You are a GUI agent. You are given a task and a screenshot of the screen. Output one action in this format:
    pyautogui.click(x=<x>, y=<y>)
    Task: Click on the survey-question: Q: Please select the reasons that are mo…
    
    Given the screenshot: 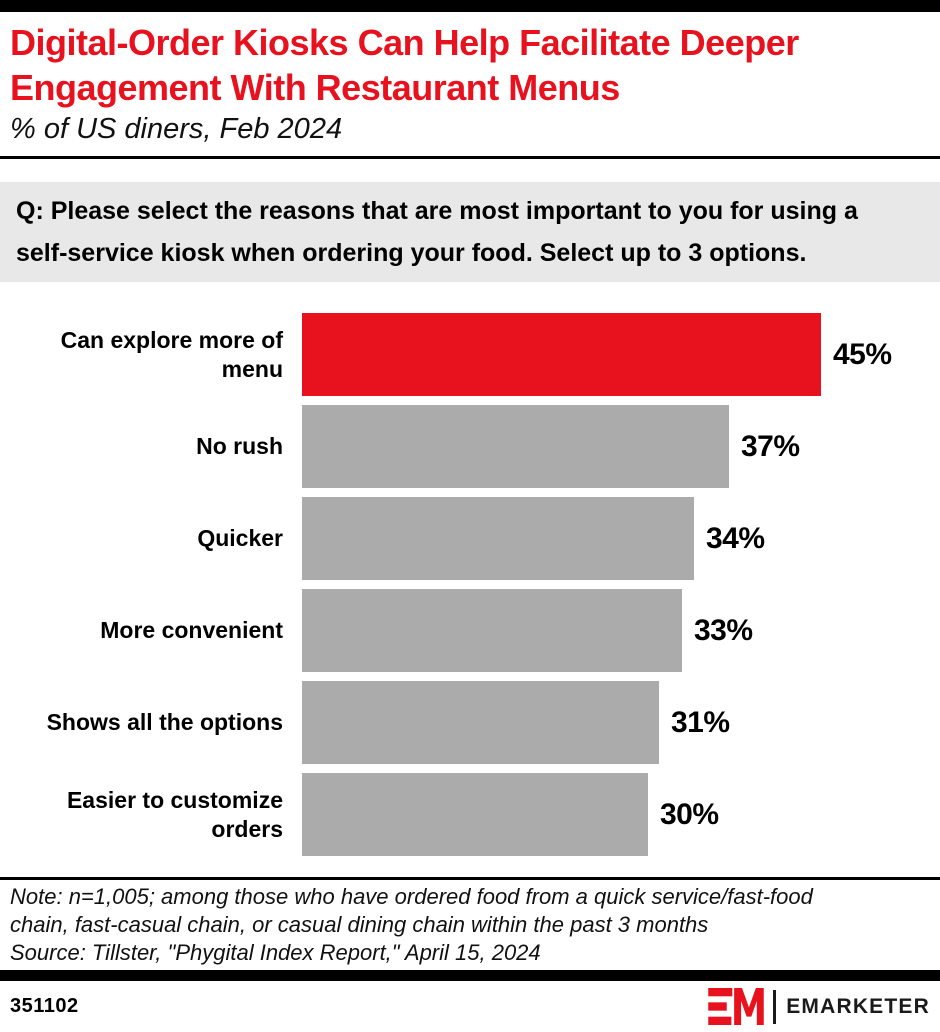 What is the action you would take?
    pyautogui.click(x=470, y=232)
    